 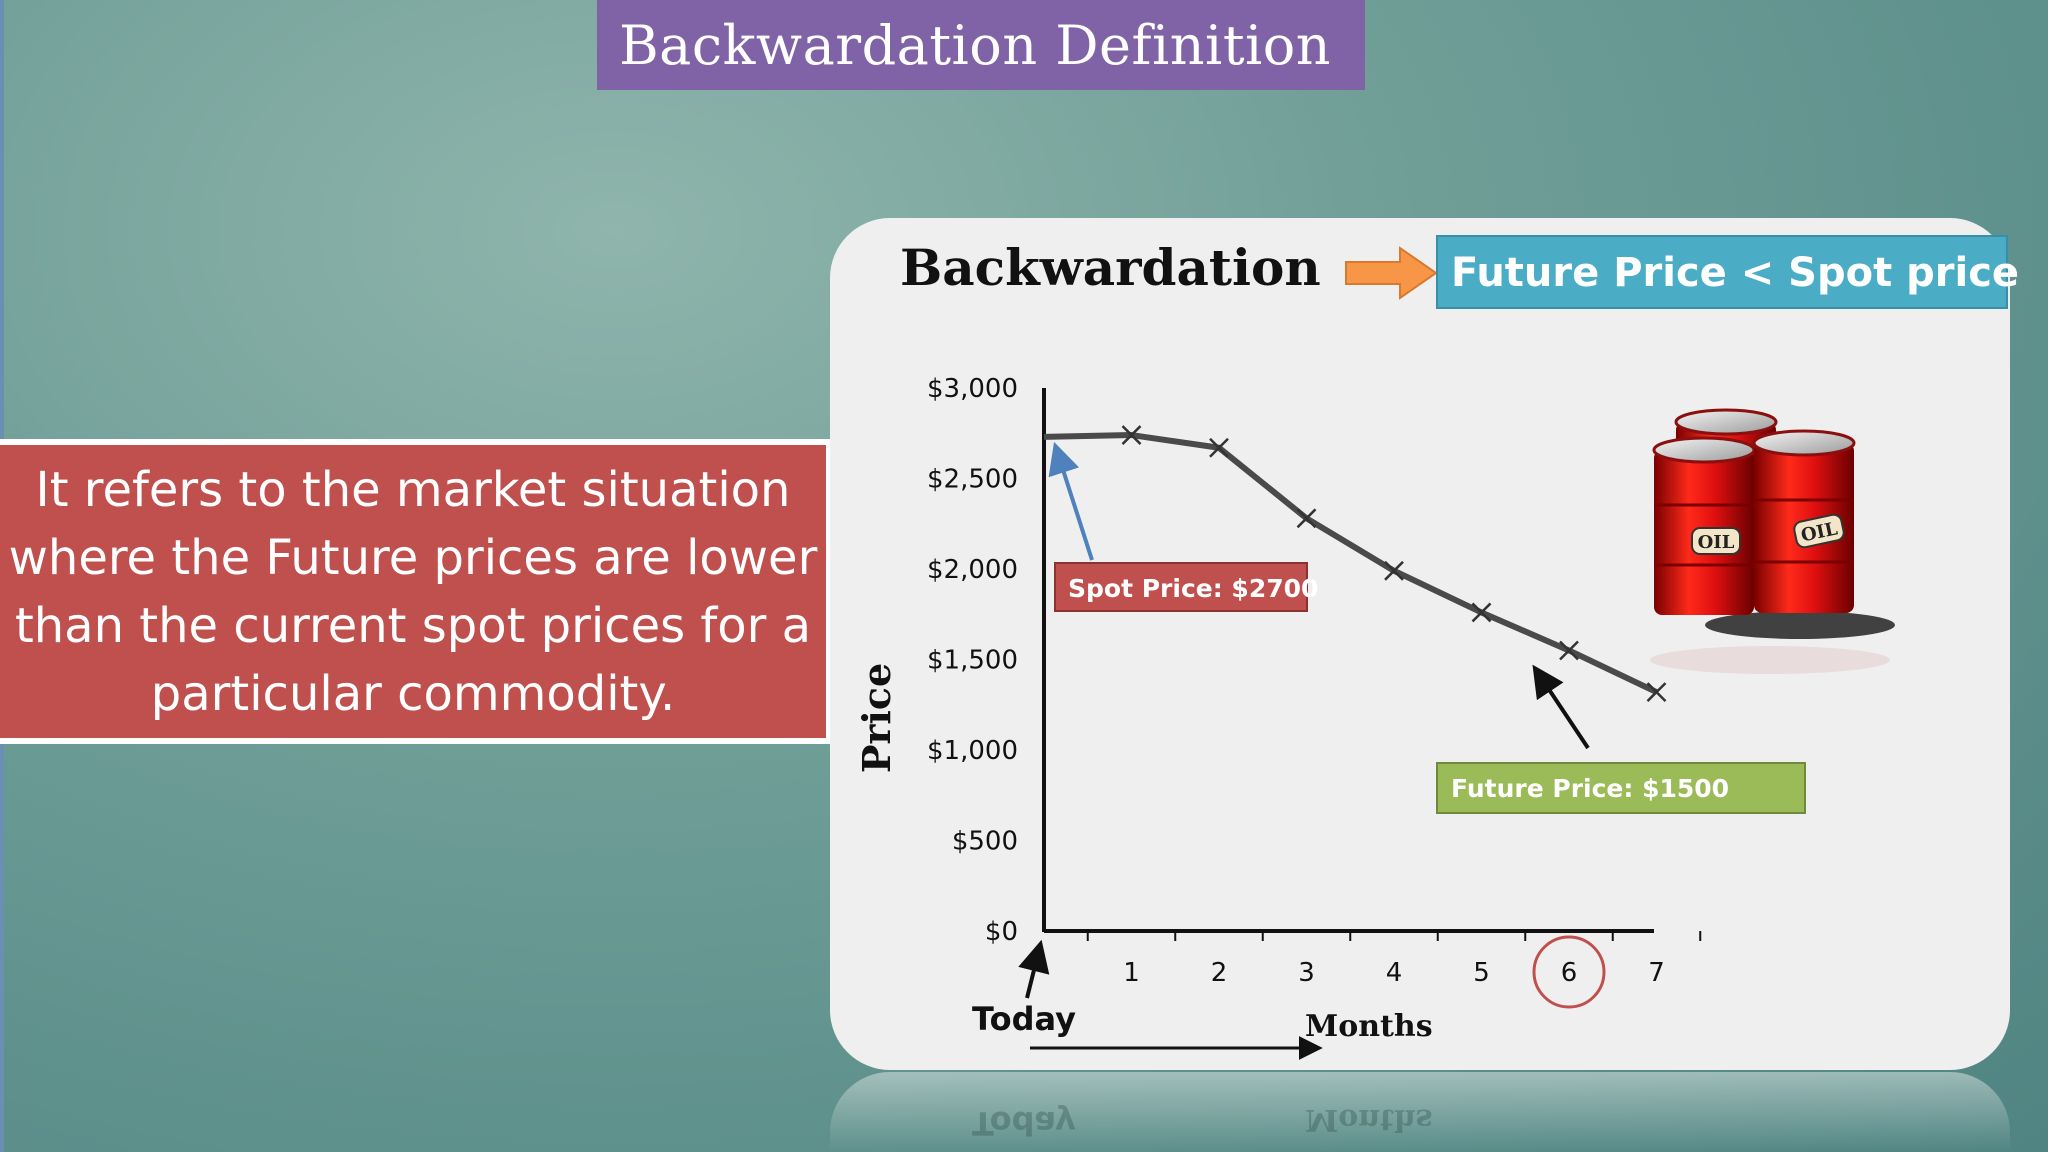 I want to click on future-price-label: Future Price: $1500, so click(x=1590, y=788).